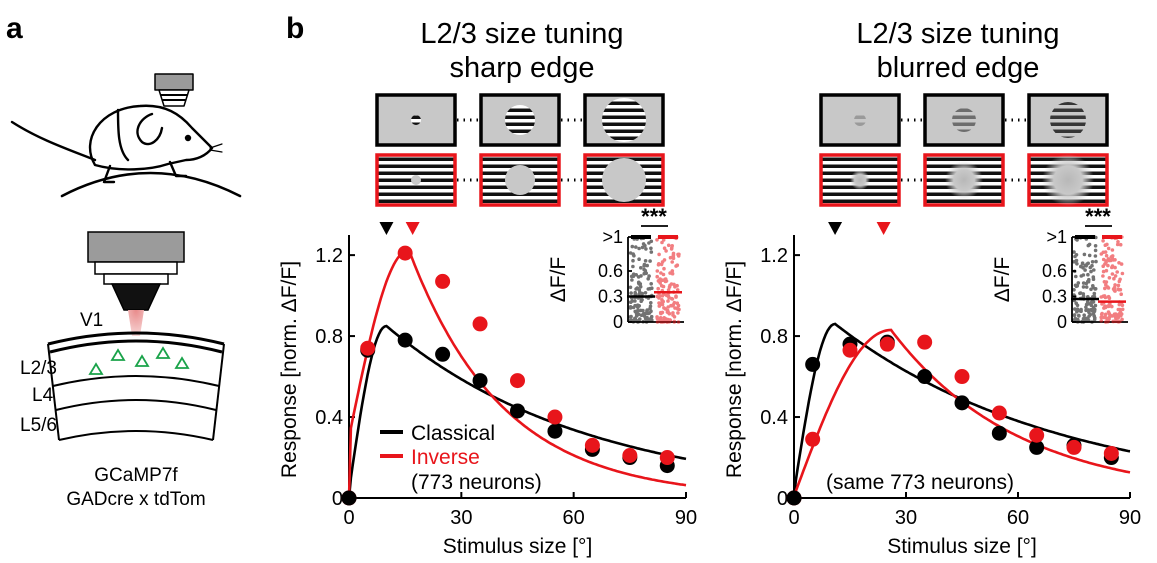 The width and height of the screenshot is (1157, 563). What do you see at coordinates (734, 369) in the screenshot?
I see `y-axis-label: Response [norm. ΔF/F]` at bounding box center [734, 369].